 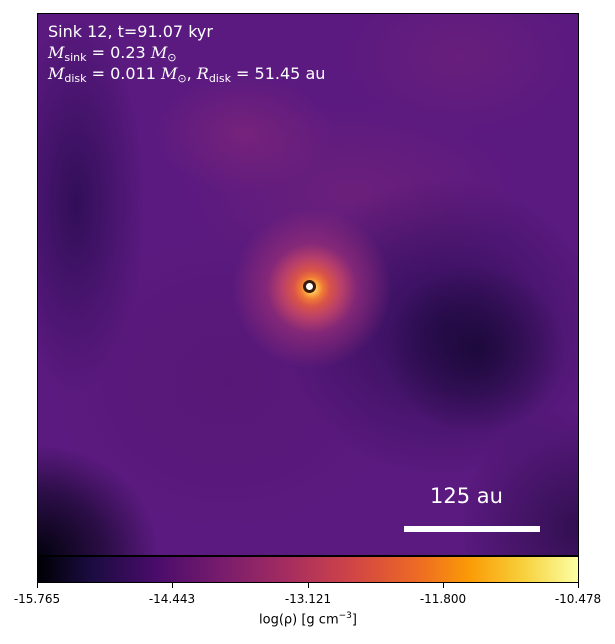 What do you see at coordinates (123, 73) in the screenshot?
I see `m-disk-value: = 0.011` at bounding box center [123, 73].